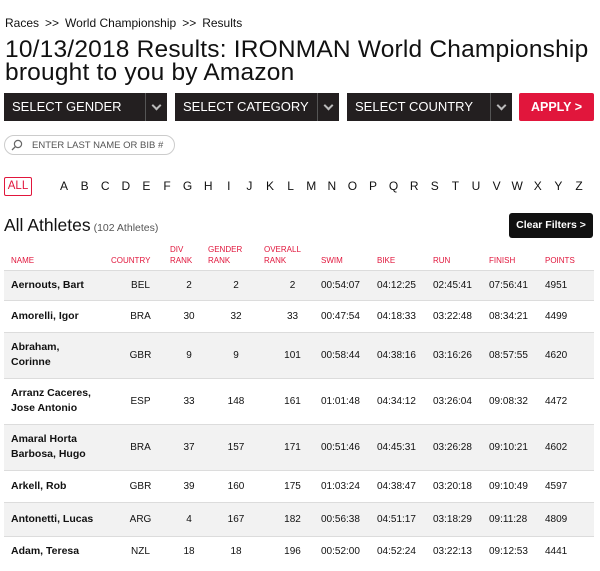 The width and height of the screenshot is (600, 571). I want to click on breadcrumb-link-races: Races, so click(22, 23).